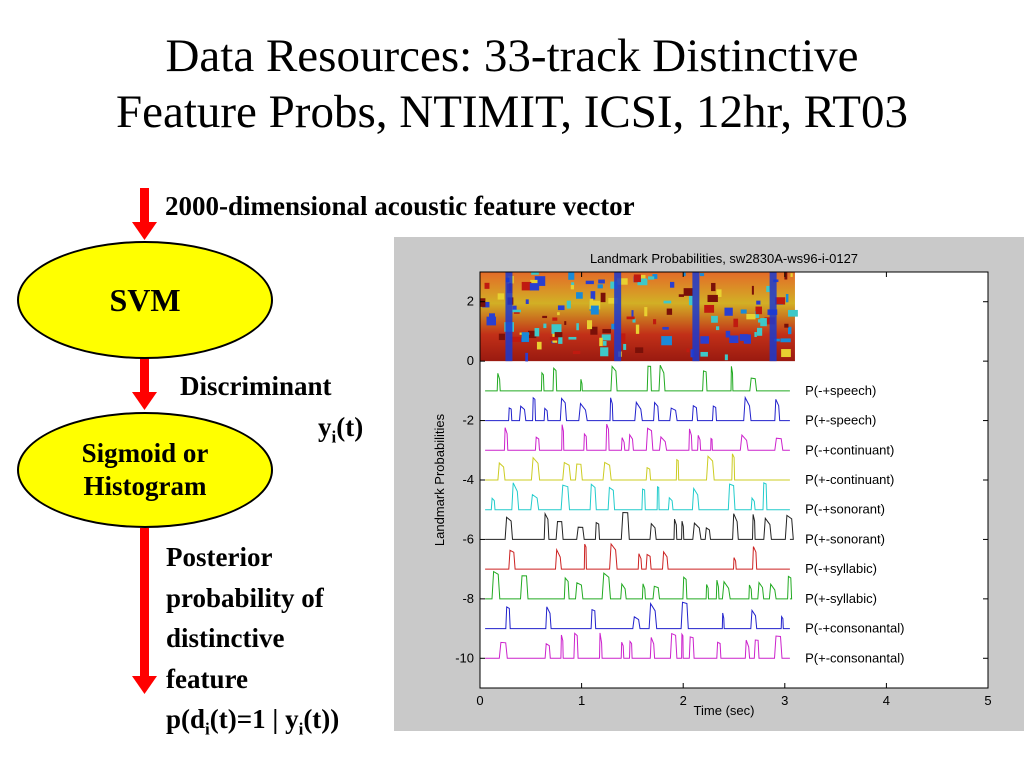 The image size is (1024, 768). I want to click on input-arrow-head, so click(144, 231).